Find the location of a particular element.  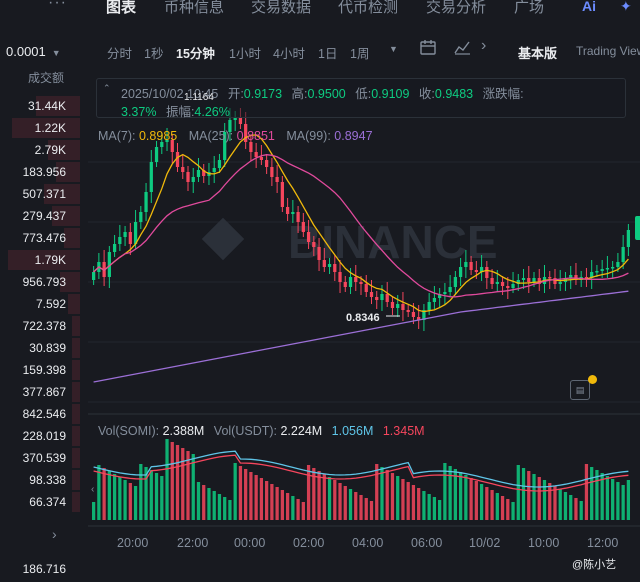

basic-view-button: 基本版 is located at coordinates (538, 53).